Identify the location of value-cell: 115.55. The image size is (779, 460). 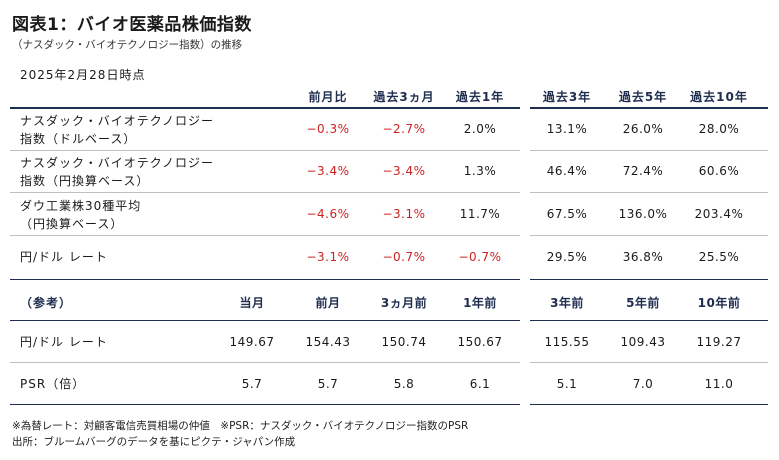
(567, 342).